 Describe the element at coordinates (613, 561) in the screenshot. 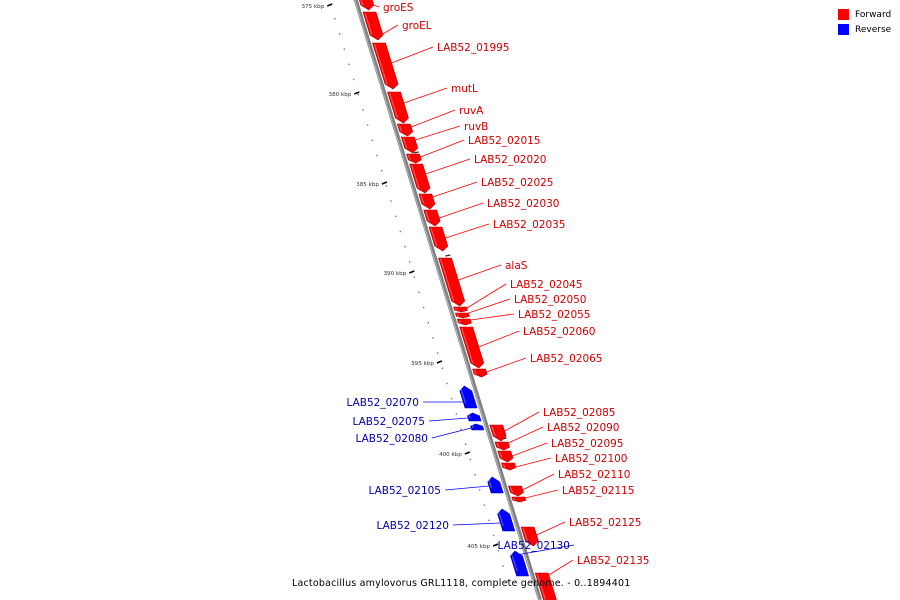

I see `gene-label: LAB52_02135` at that location.